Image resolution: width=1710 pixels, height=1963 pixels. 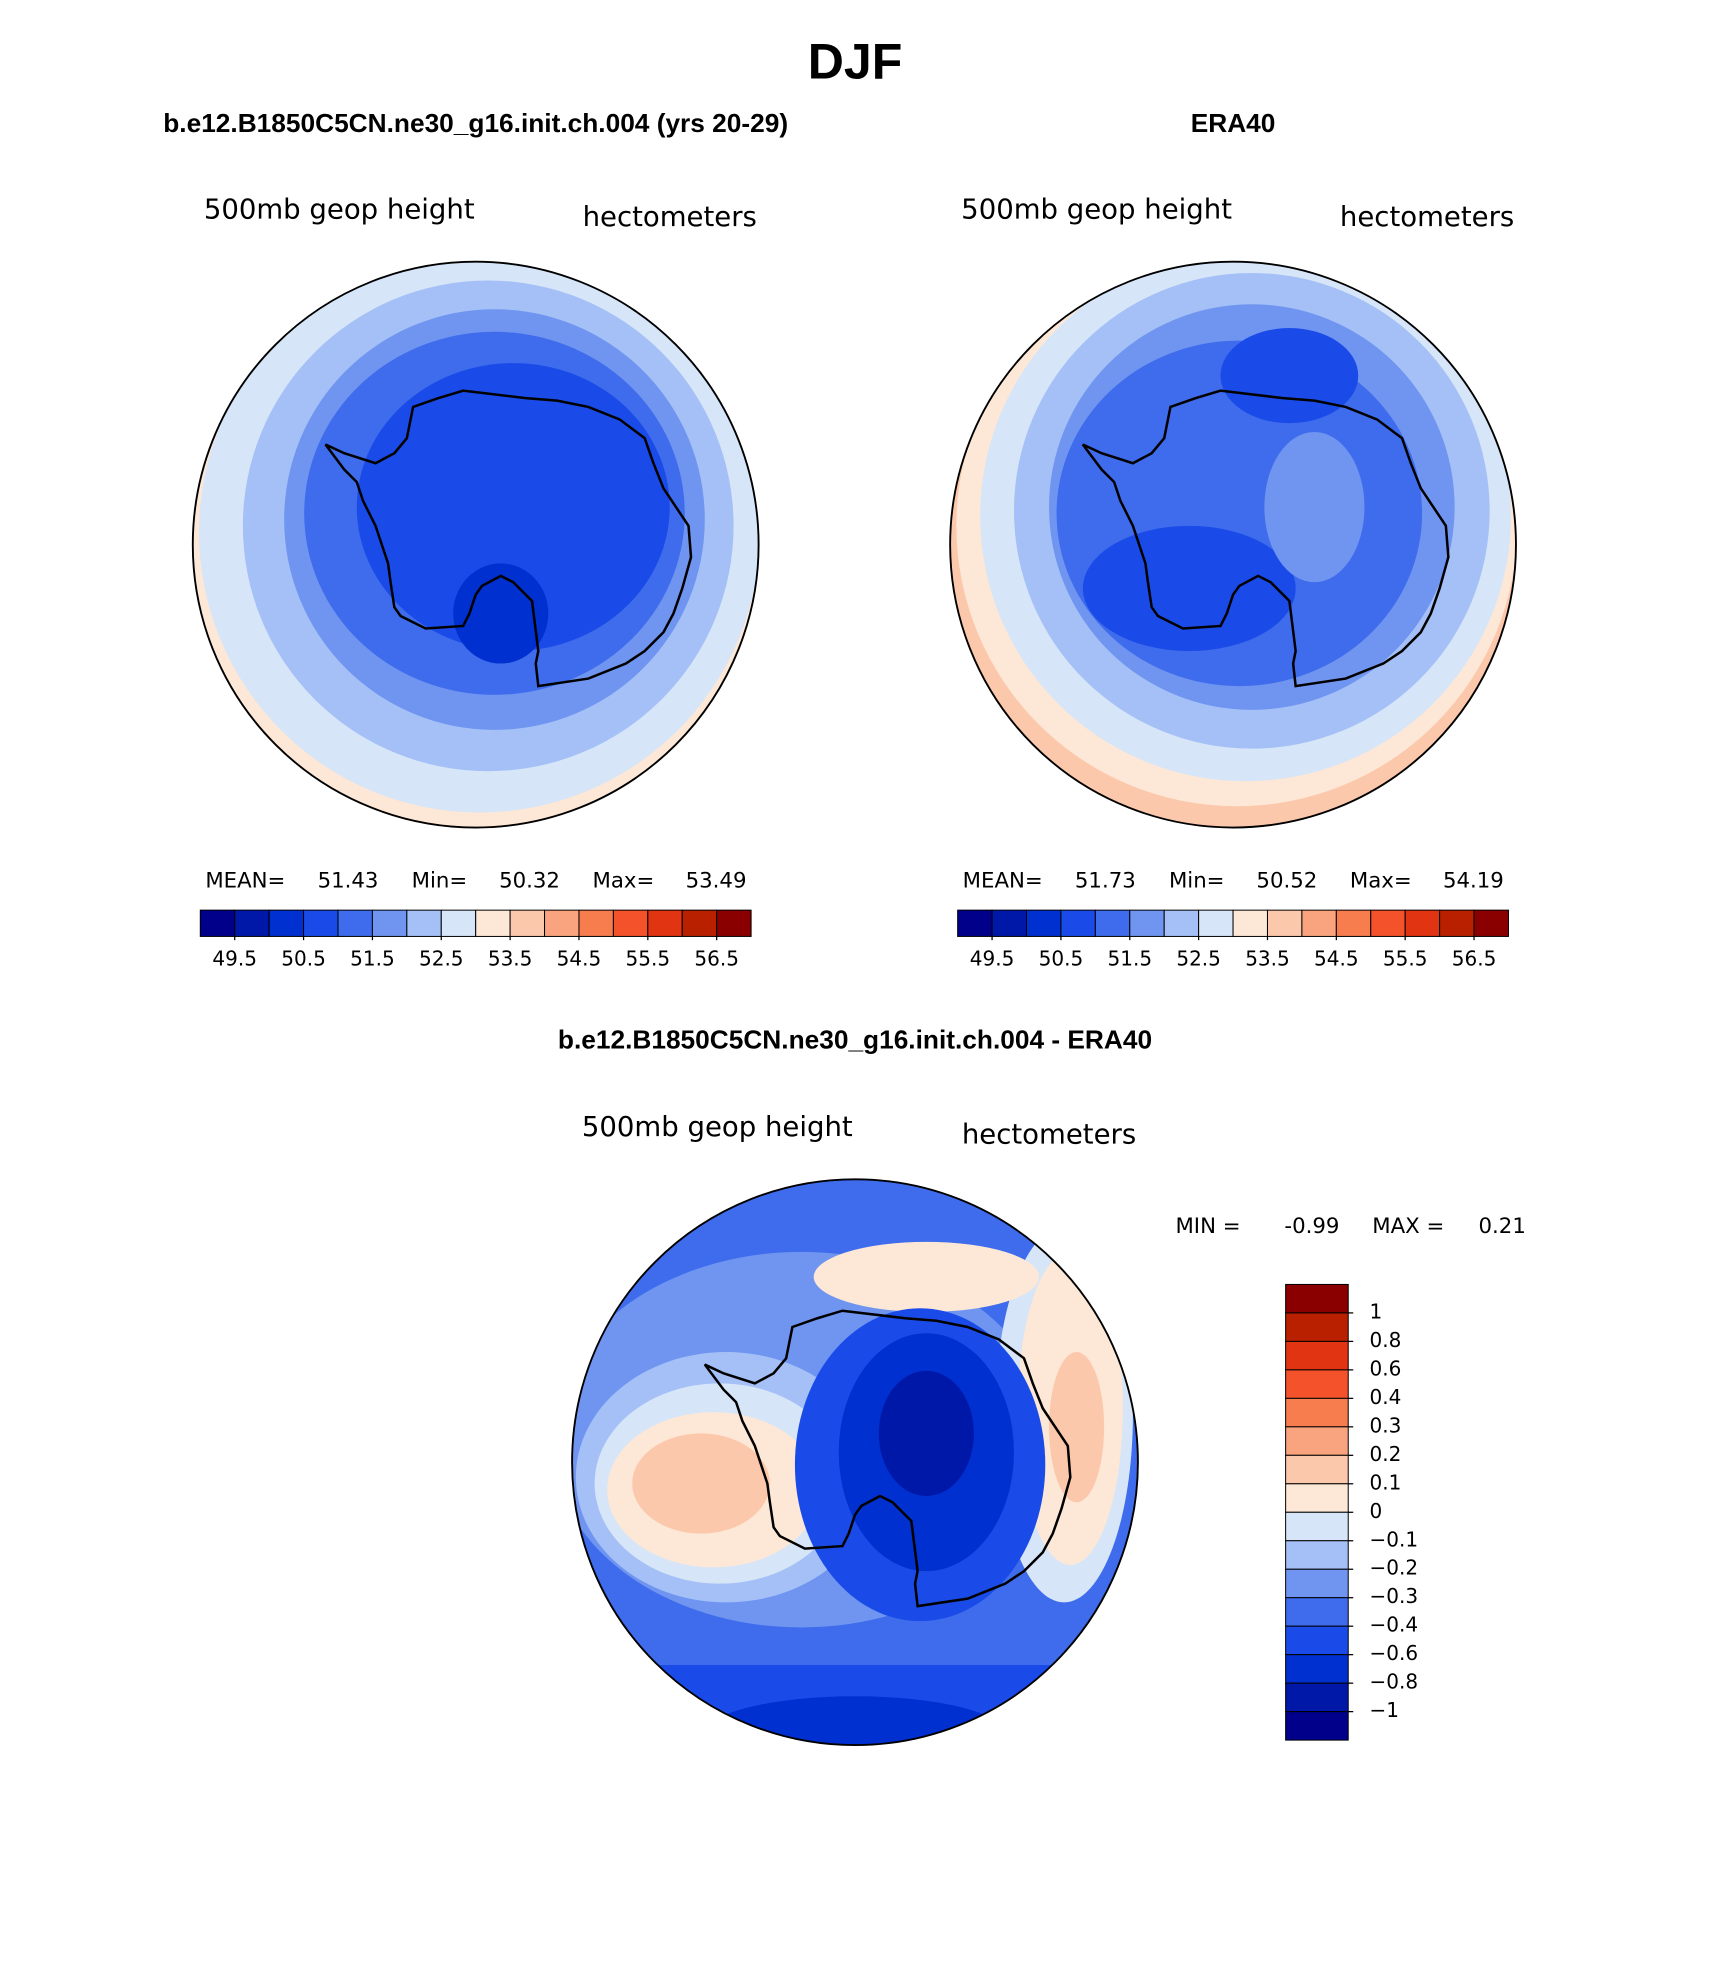 I want to click on colorbar-tick-label: −0.2, so click(x=1394, y=1568).